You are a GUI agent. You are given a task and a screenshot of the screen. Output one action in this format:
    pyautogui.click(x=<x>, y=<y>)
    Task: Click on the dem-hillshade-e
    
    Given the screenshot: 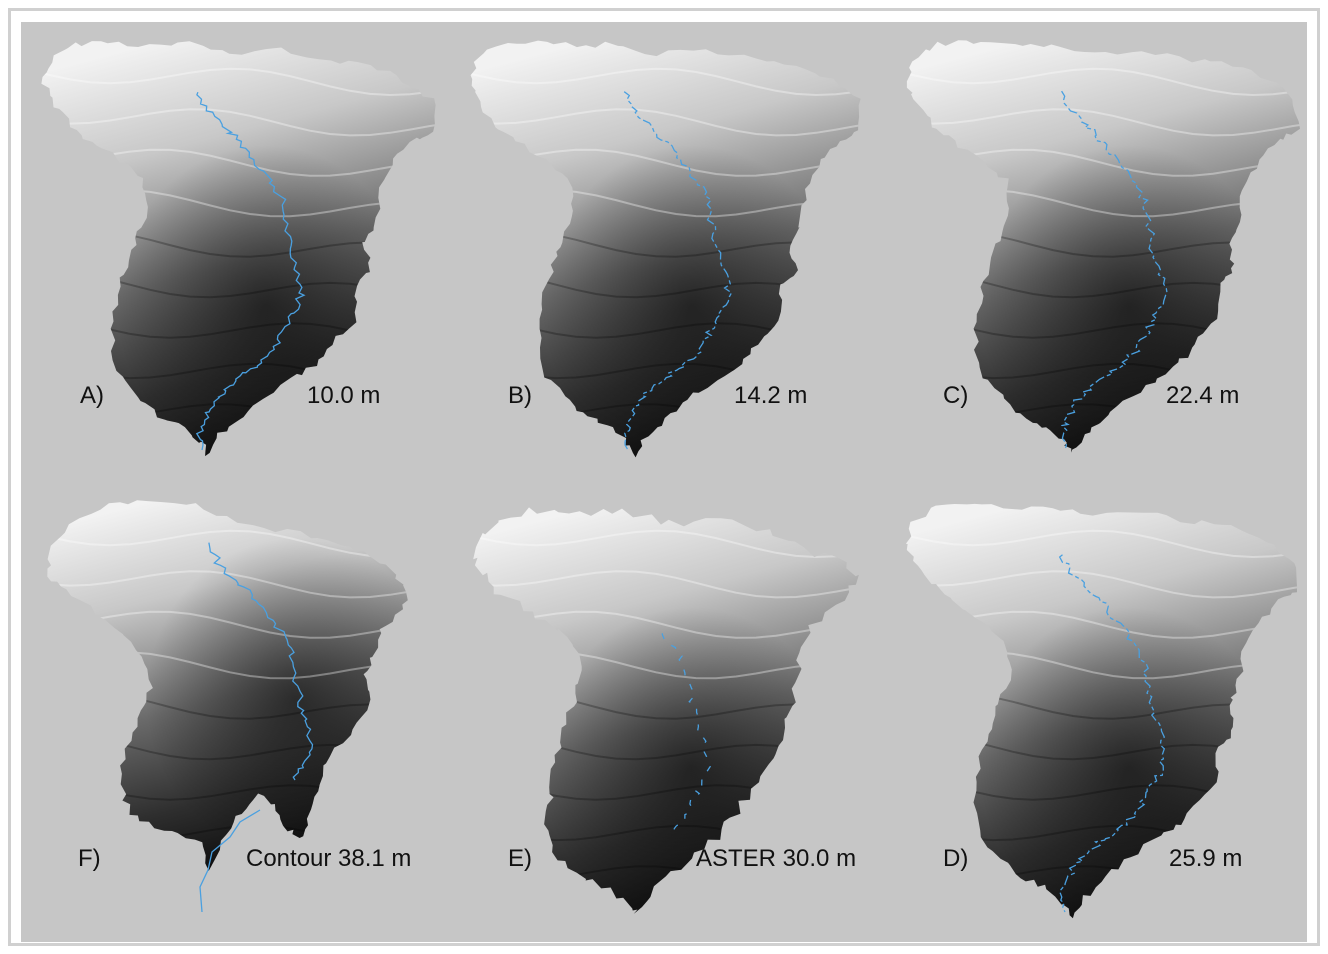 What is the action you would take?
    pyautogui.click(x=666, y=710)
    